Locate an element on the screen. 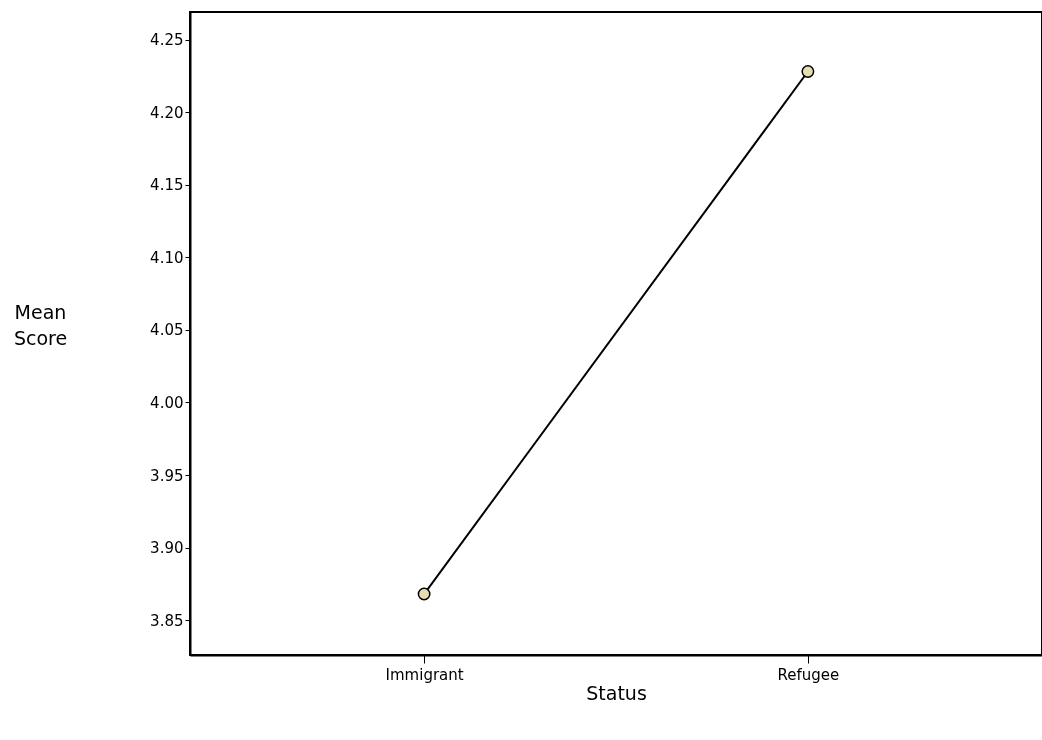  y-tick-label: 4.25 is located at coordinates (167, 40).